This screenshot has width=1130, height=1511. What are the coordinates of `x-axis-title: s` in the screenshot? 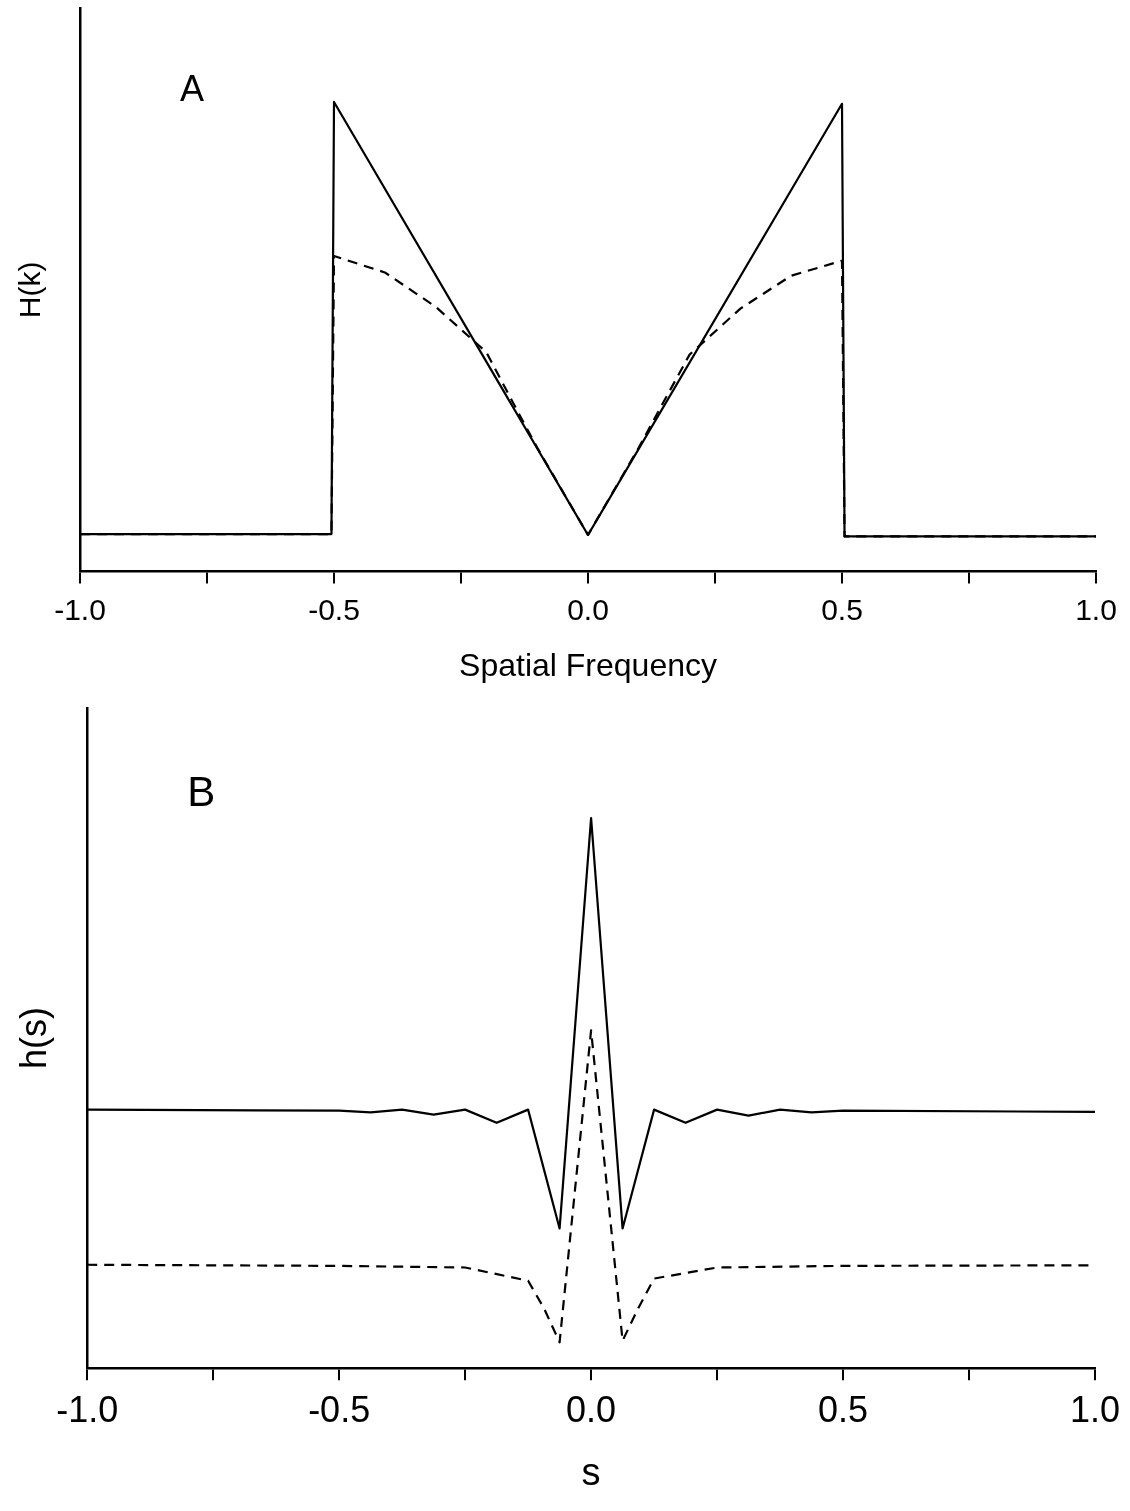 It's located at (591, 1471).